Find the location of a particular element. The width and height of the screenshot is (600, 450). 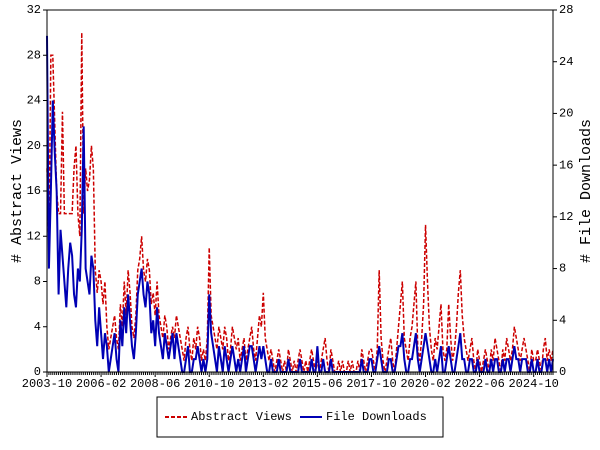

x-tick-label: 2010-10 is located at coordinates (209, 384).